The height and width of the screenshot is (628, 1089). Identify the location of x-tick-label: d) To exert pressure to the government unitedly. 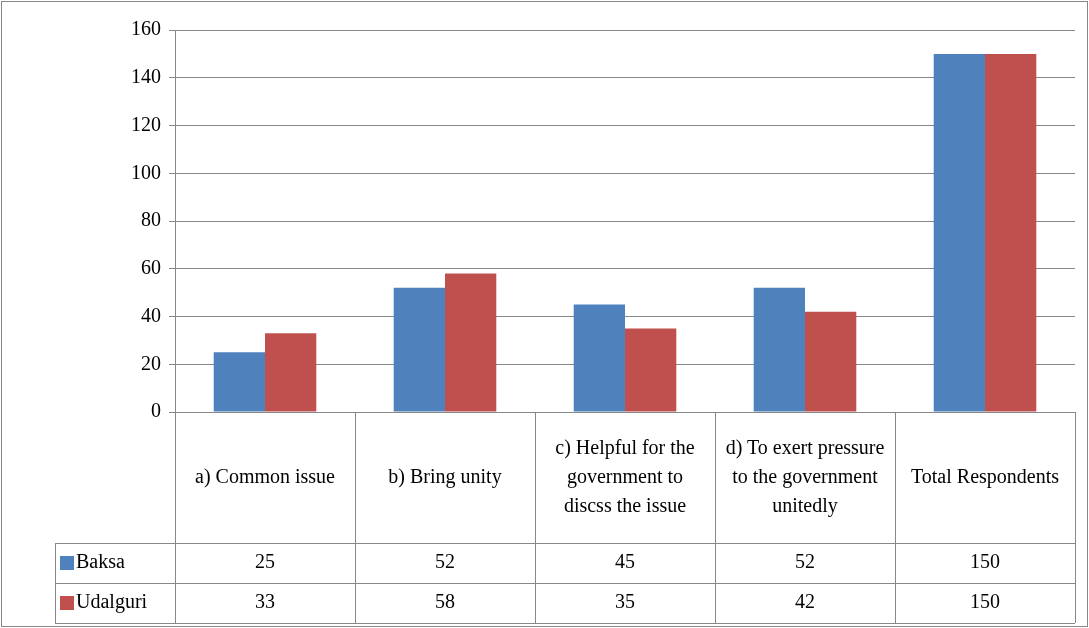
(805, 476).